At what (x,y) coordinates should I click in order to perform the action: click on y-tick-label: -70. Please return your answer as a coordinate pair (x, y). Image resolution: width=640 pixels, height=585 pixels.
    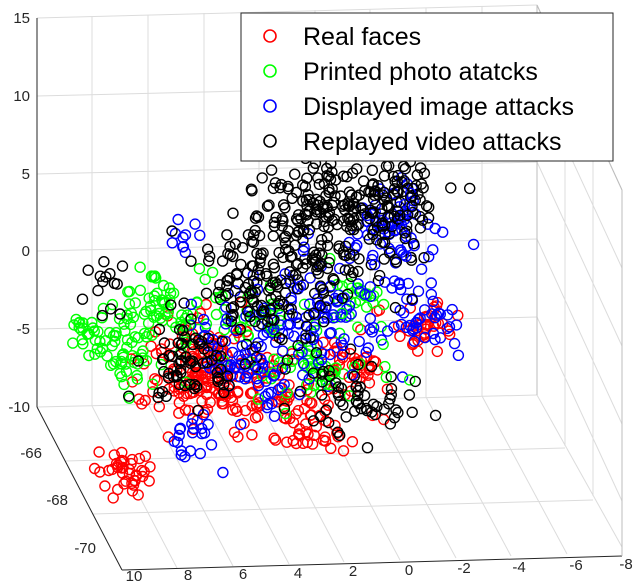
    Looking at the image, I should click on (85, 548).